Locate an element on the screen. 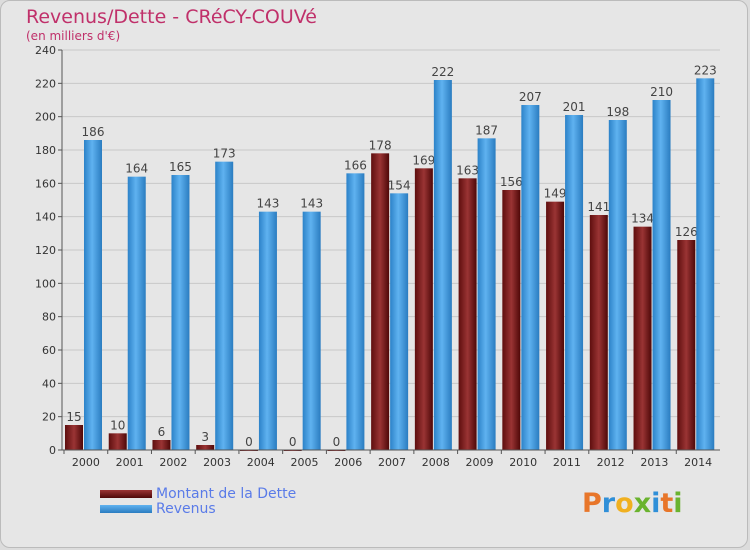 The width and height of the screenshot is (750, 550). label-dette-2004: 0 is located at coordinates (249, 442).